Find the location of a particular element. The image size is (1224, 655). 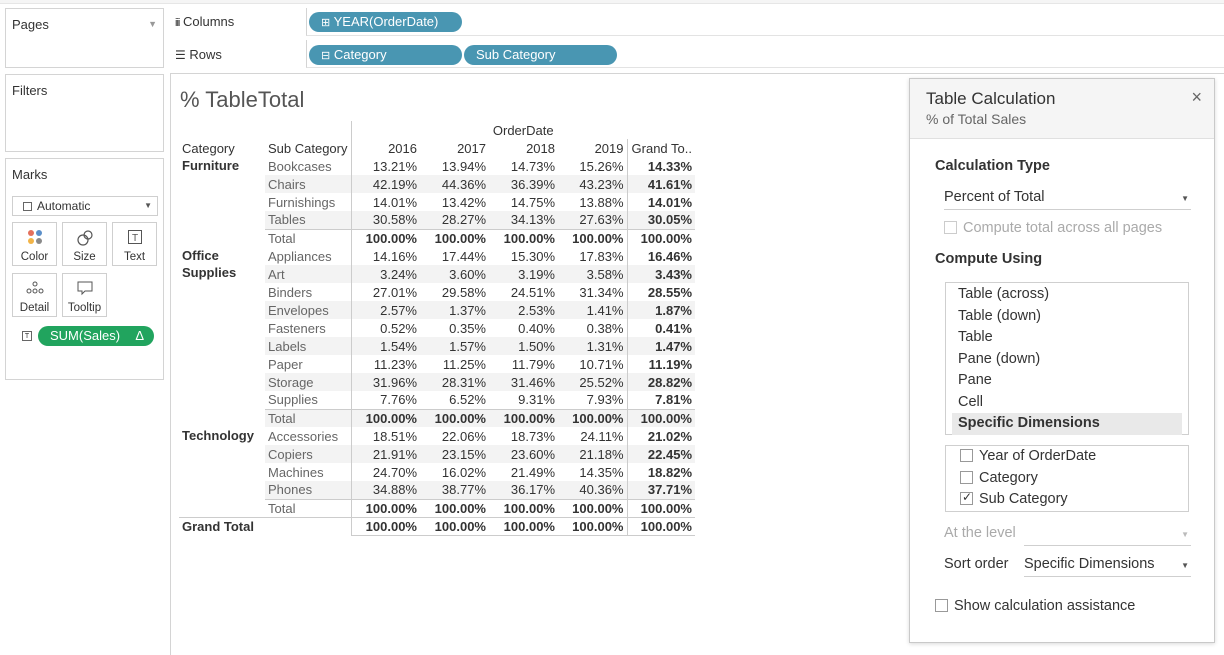

sort-order-dropdown: Specific Dimensions ▼ is located at coordinates (1107, 565).